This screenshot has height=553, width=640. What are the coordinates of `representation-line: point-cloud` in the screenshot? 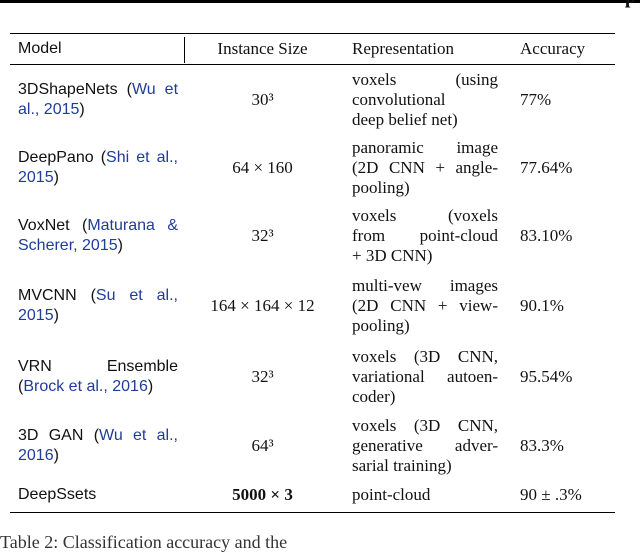 It's located at (391, 494).